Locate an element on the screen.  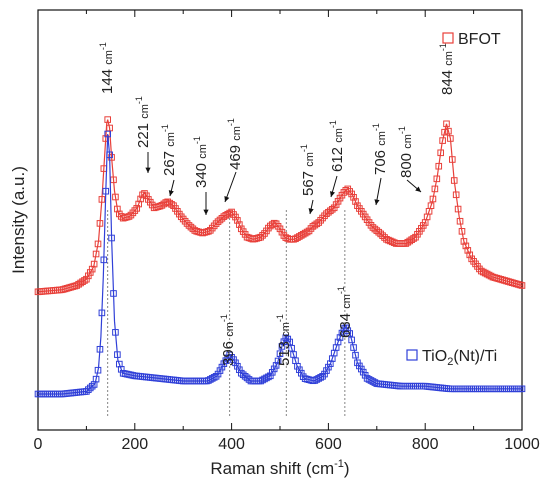
x-tick-label: 1000 is located at coordinates (522, 444).